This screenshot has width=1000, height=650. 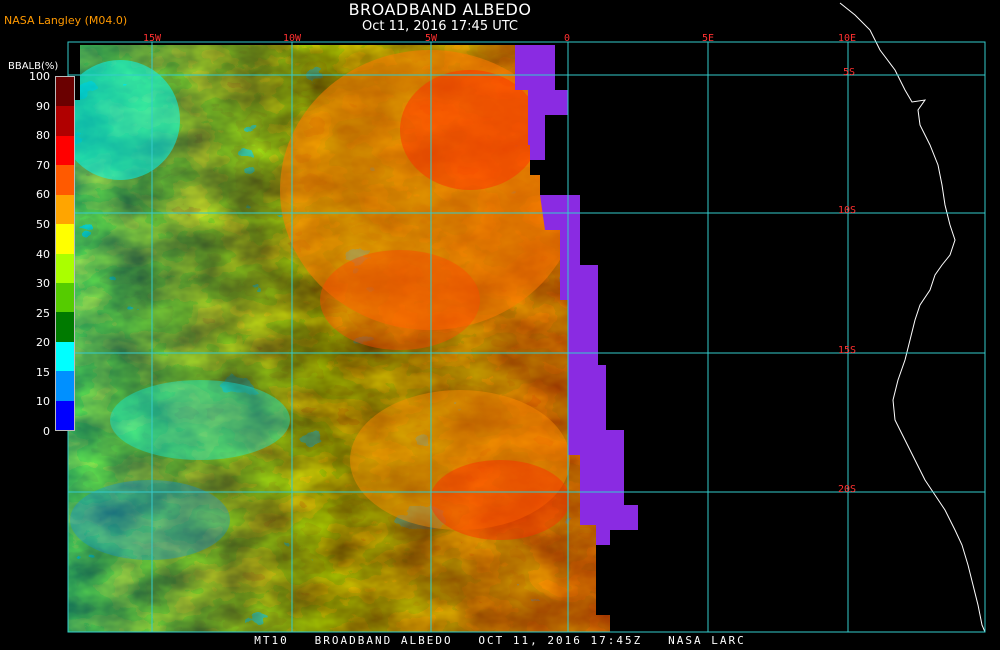 I want to click on producer-label: NASA Langley (M04.0), so click(x=66, y=20).